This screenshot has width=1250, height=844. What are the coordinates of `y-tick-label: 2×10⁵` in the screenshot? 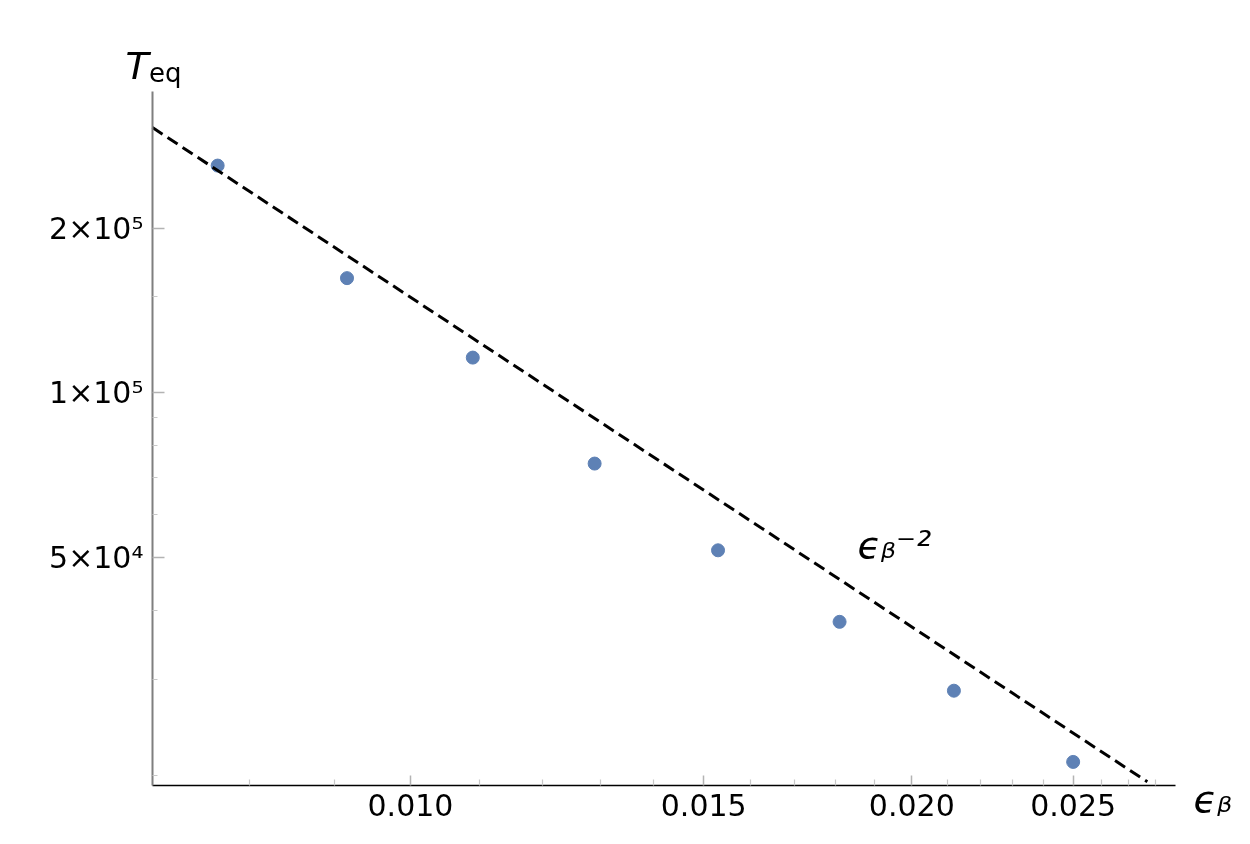 It's located at (96, 228).